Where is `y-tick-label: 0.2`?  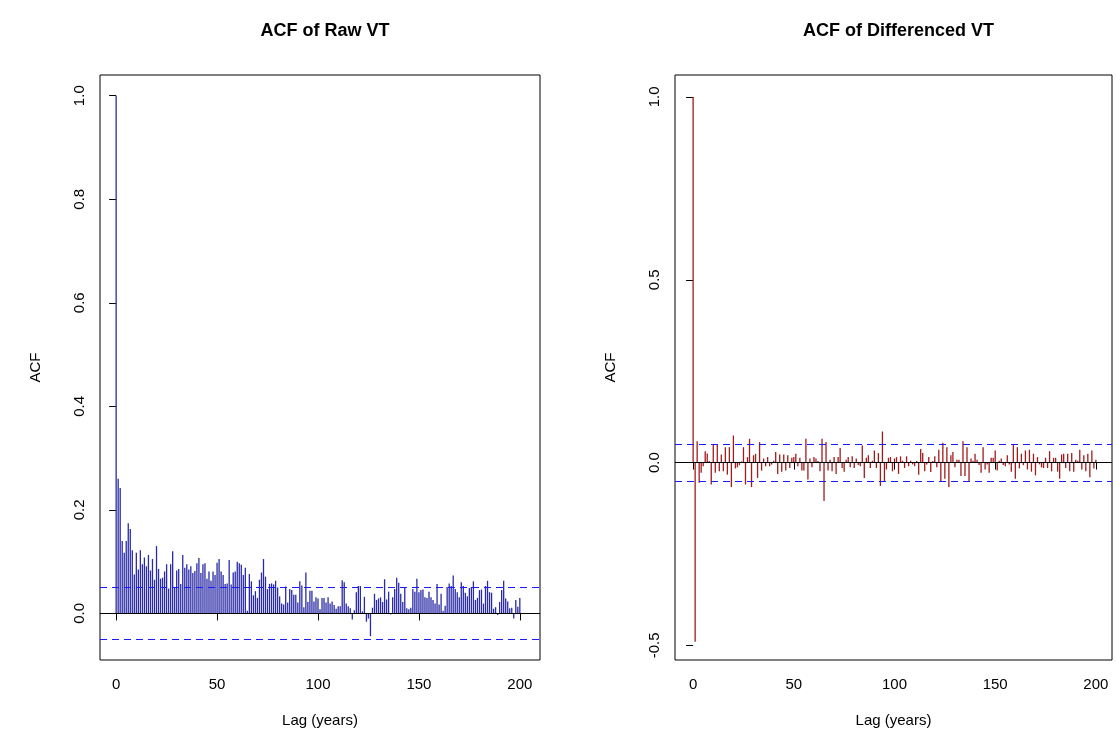 y-tick-label: 0.2 is located at coordinates (78, 510).